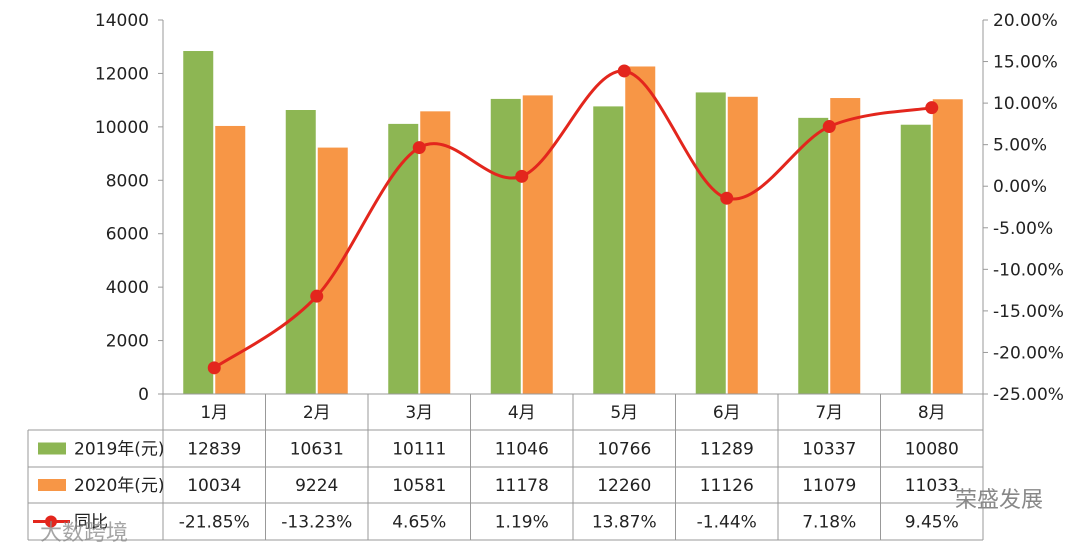 The width and height of the screenshot is (1080, 549). I want to click on y2-tick-label: 0.00%, so click(1020, 187).